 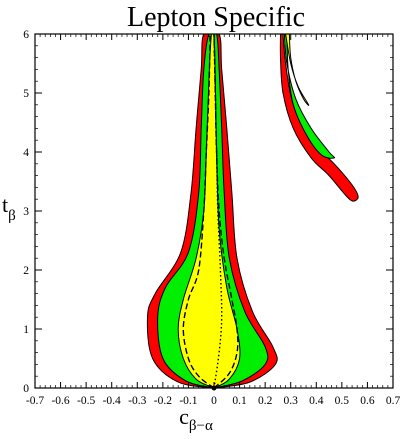 What do you see at coordinates (226, 211) in the screenshot?
I see `curve-dashed-right` at bounding box center [226, 211].